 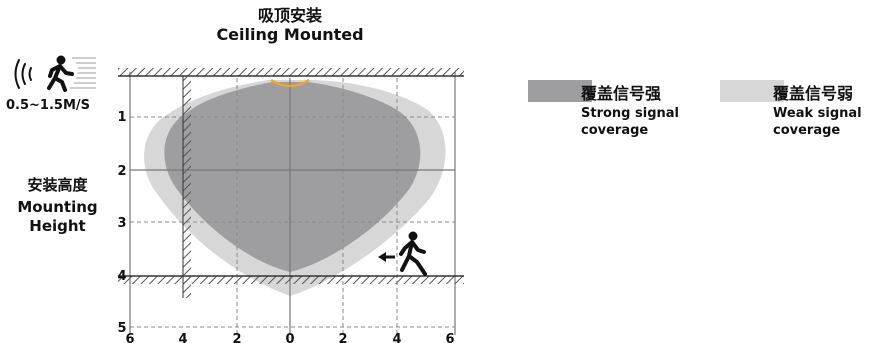 I want to click on y-tick: 4, so click(x=121, y=276).